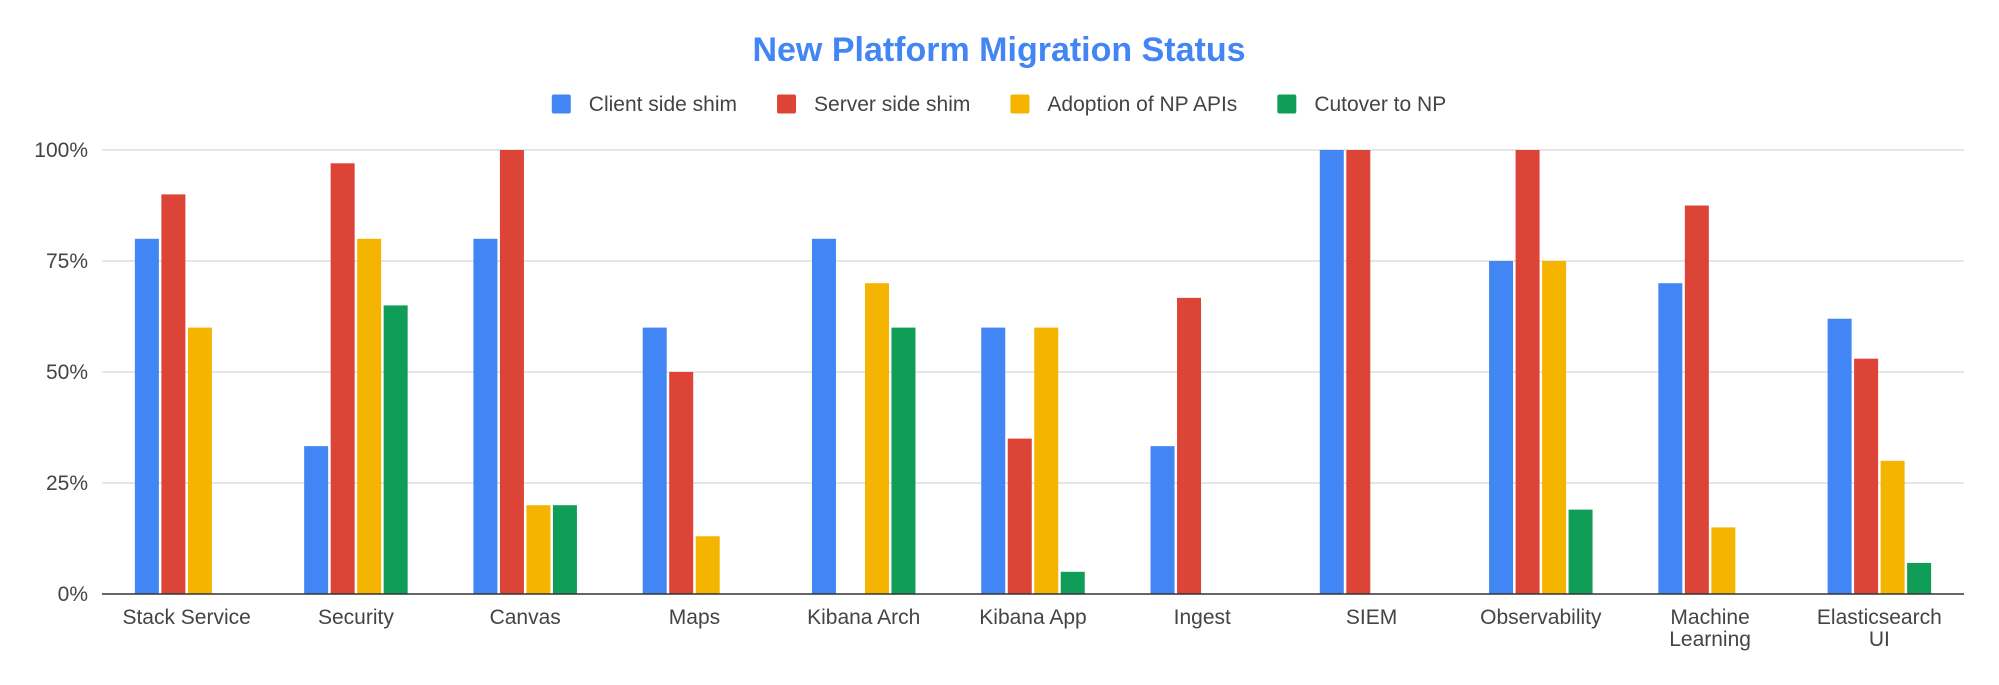 This screenshot has width=1999, height=685. I want to click on x-tick-label: Stack Service, so click(186, 617).